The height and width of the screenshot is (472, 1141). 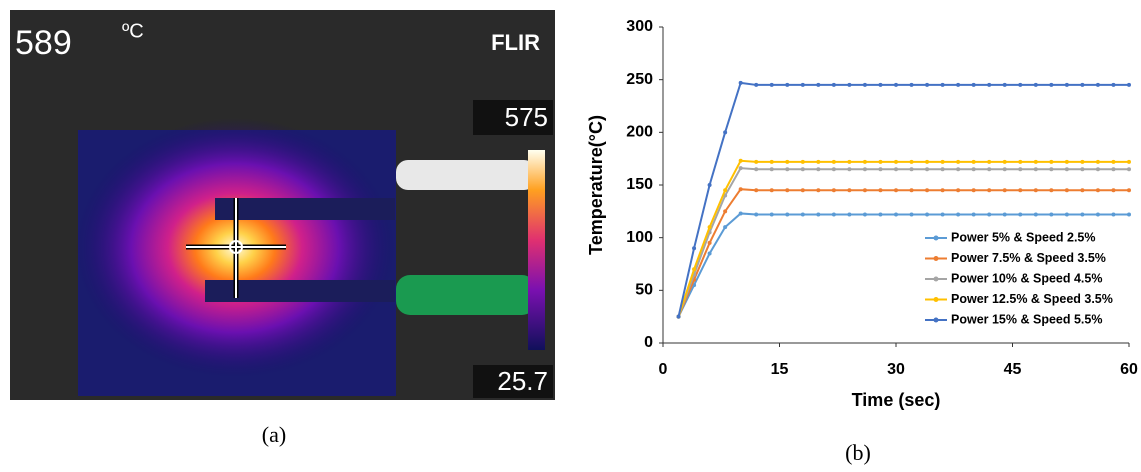 What do you see at coordinates (1026, 319) in the screenshot?
I see `legend-label: Power 15% & Speed 5.5%` at bounding box center [1026, 319].